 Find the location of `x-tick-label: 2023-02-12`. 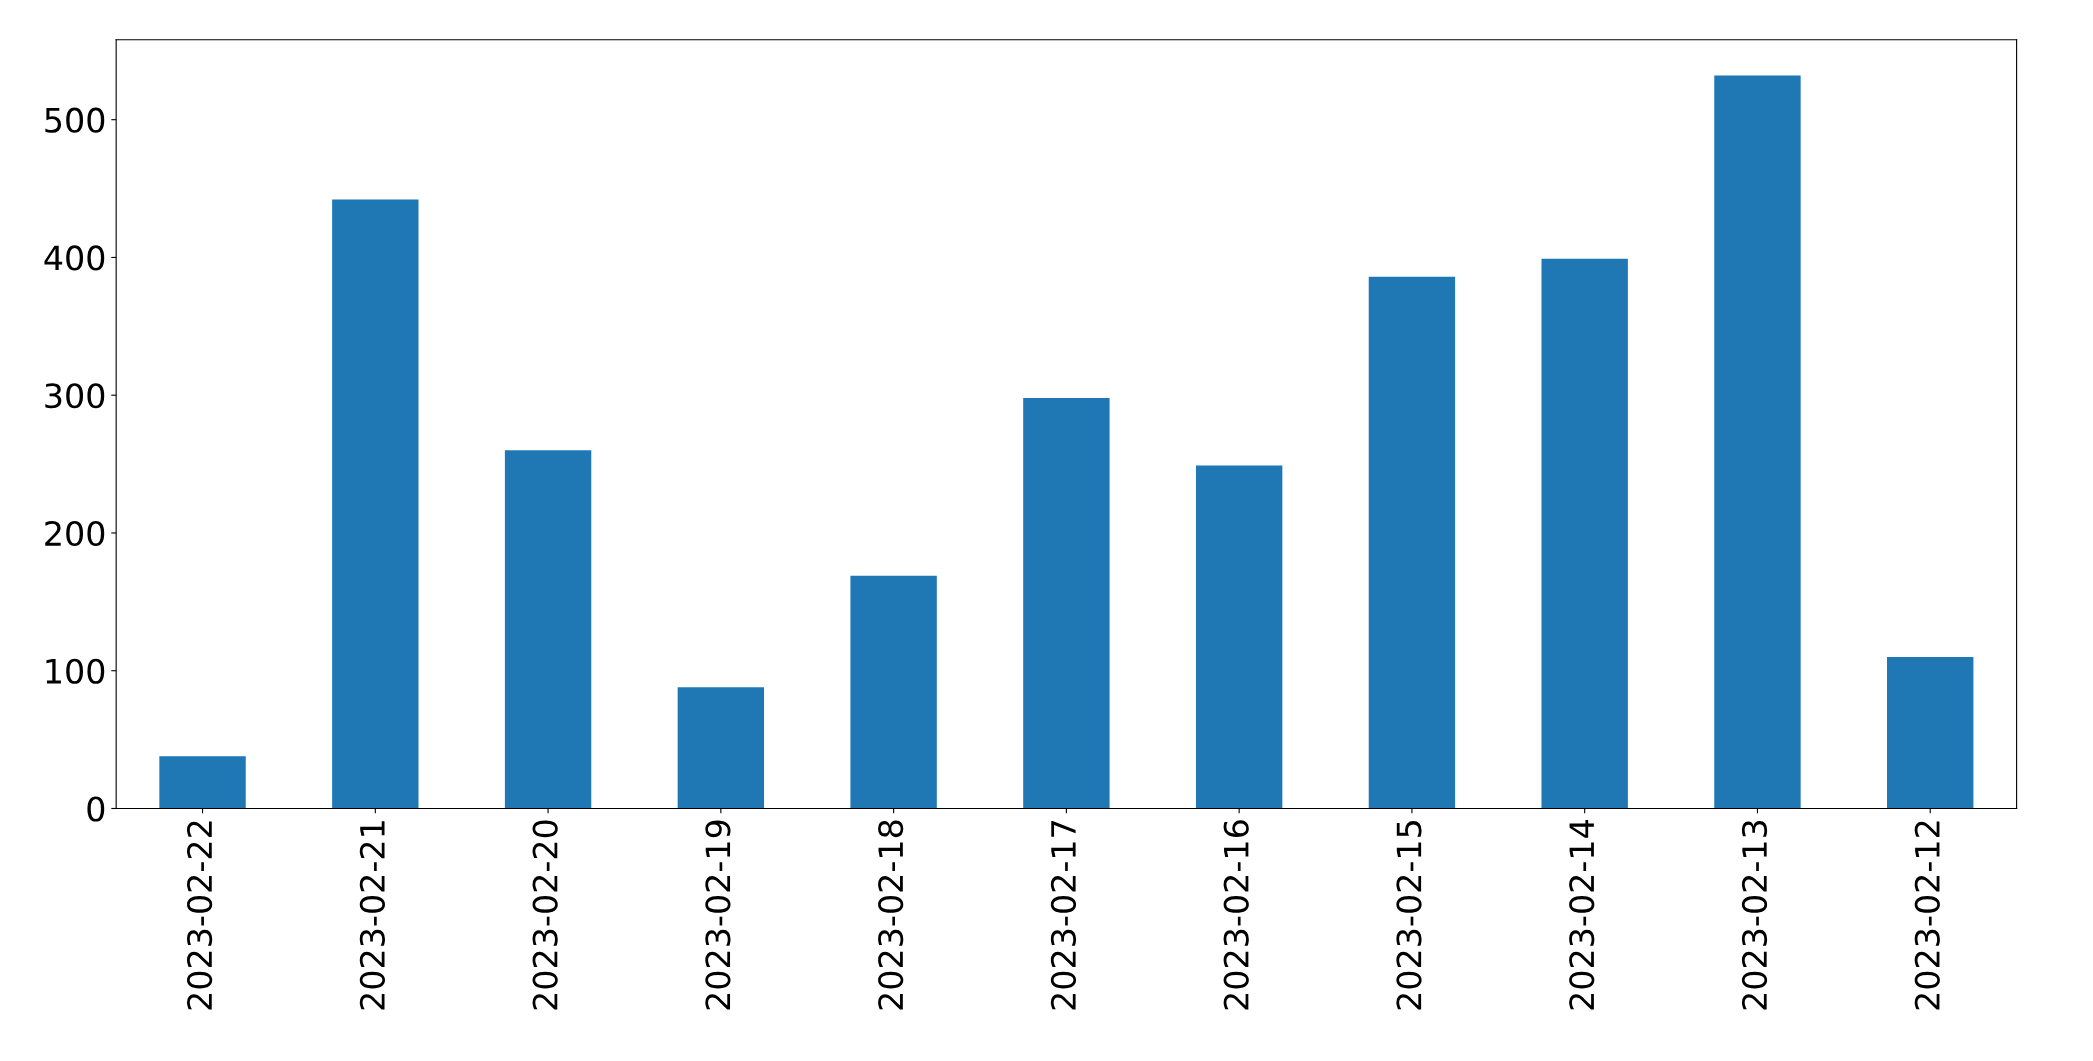

x-tick-label: 2023-02-12 is located at coordinates (1927, 915).